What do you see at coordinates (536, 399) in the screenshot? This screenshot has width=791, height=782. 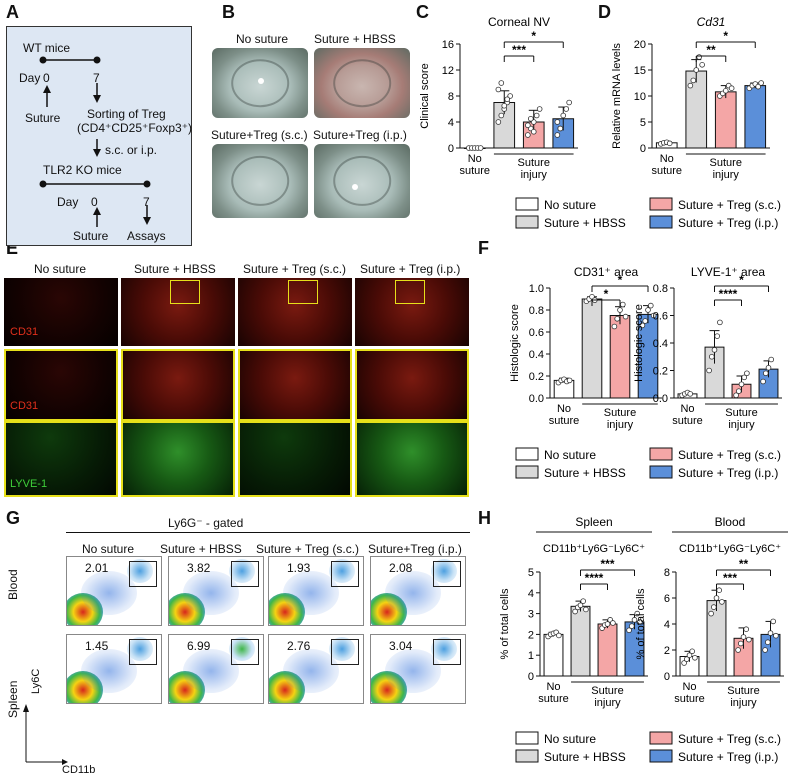 I see `y-tick-label: 0.0` at bounding box center [536, 399].